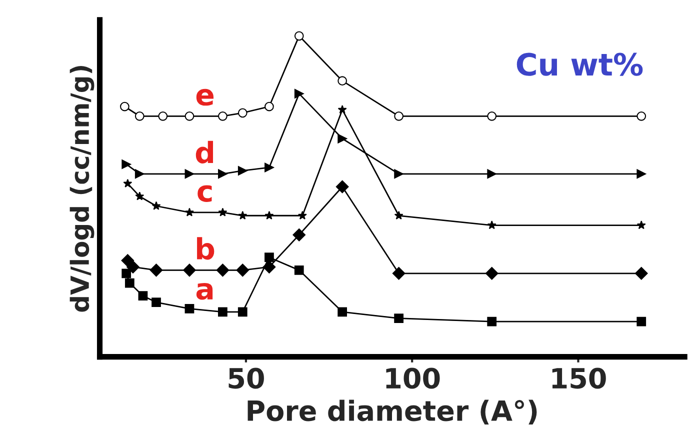 This screenshot has width=688, height=432. I want to click on y-axis-title: dV/logd (cc/nm/g), so click(82, 189).